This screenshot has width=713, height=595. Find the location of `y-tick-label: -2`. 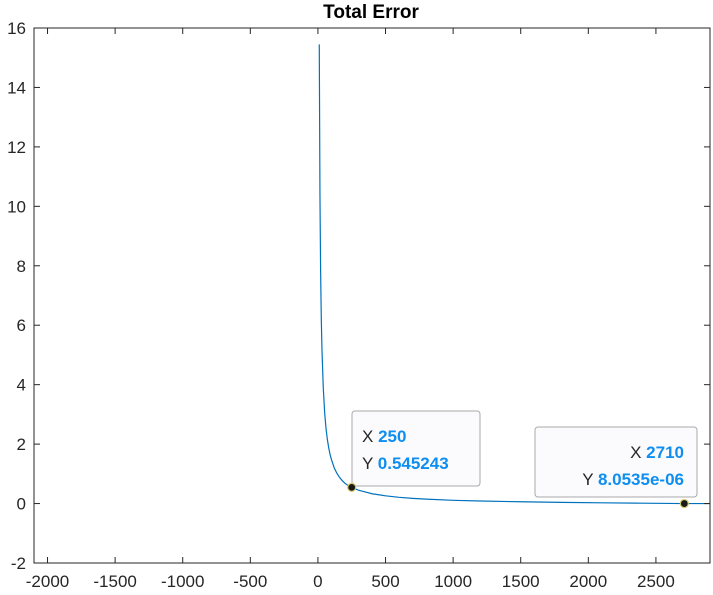

y-tick-label: -2 is located at coordinates (18, 563).